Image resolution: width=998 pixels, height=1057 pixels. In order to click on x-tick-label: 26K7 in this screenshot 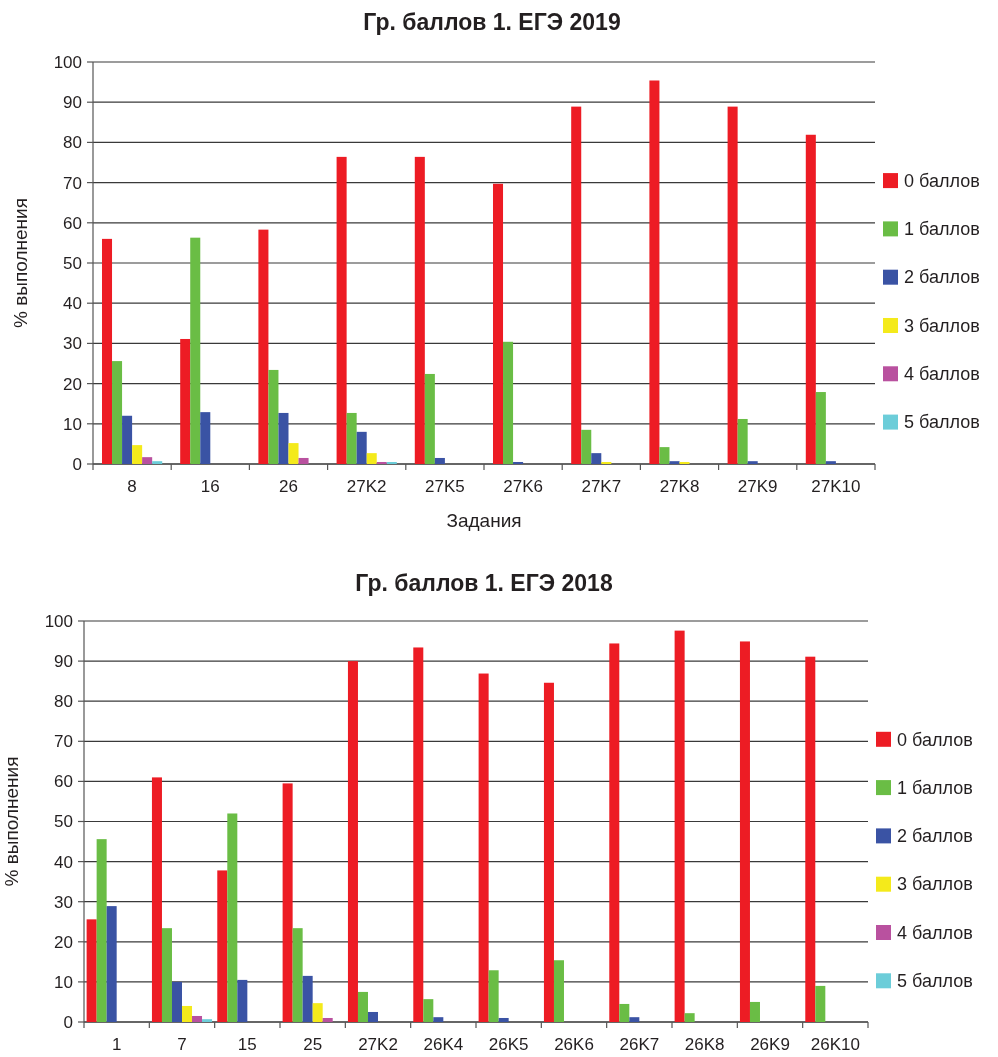, I will do `click(639, 1044)`.